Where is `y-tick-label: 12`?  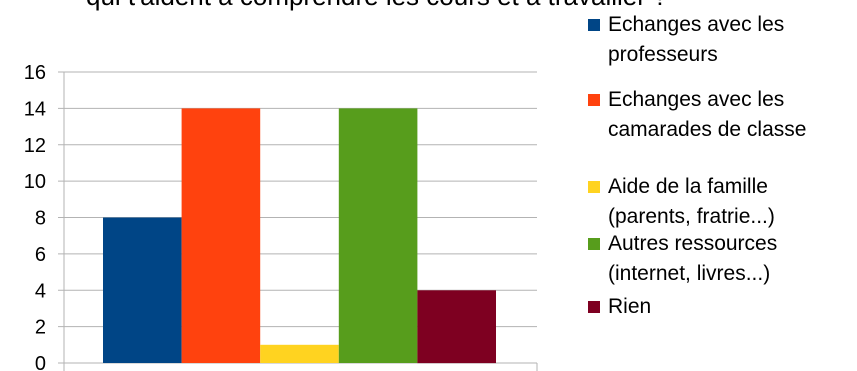 y-tick-label: 12 is located at coordinates (35, 146).